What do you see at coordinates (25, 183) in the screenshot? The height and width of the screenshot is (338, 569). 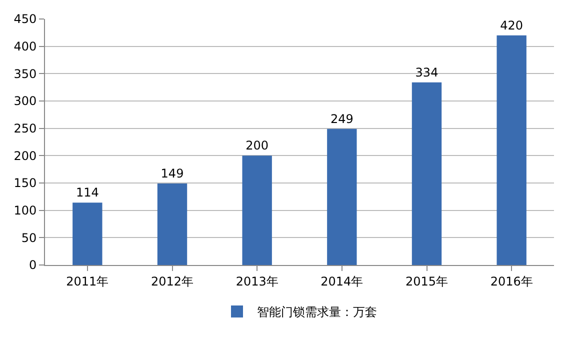 I see `y-tick-label: 150` at bounding box center [25, 183].